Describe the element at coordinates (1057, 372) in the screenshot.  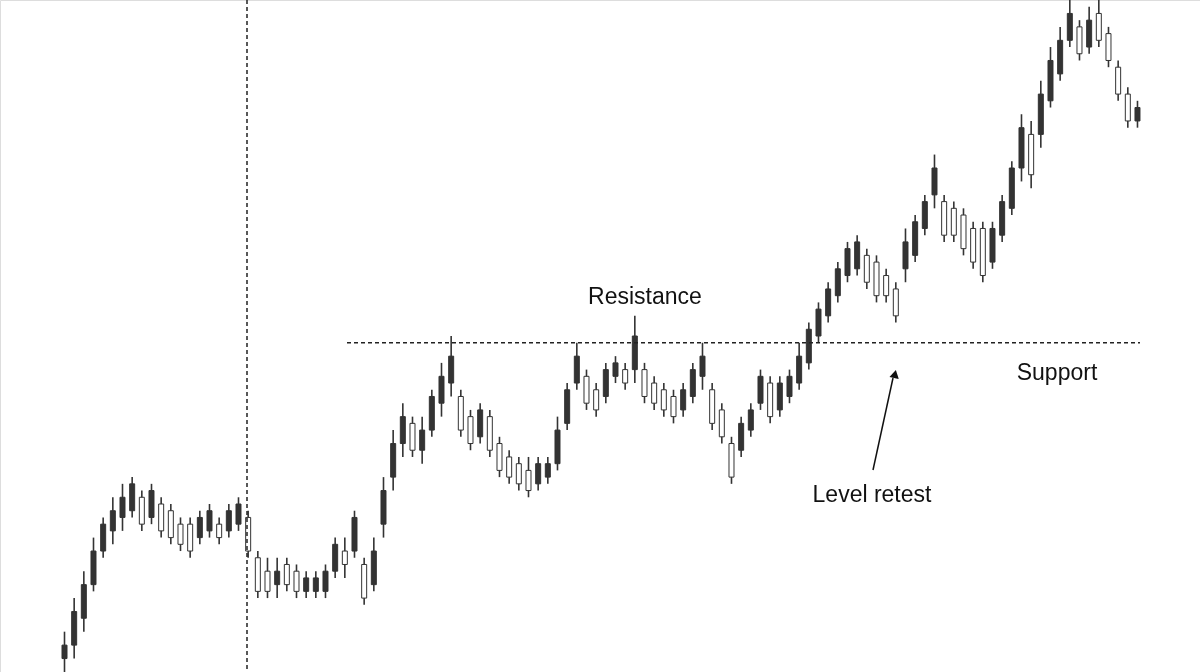
I see `annotation: Support` at that location.